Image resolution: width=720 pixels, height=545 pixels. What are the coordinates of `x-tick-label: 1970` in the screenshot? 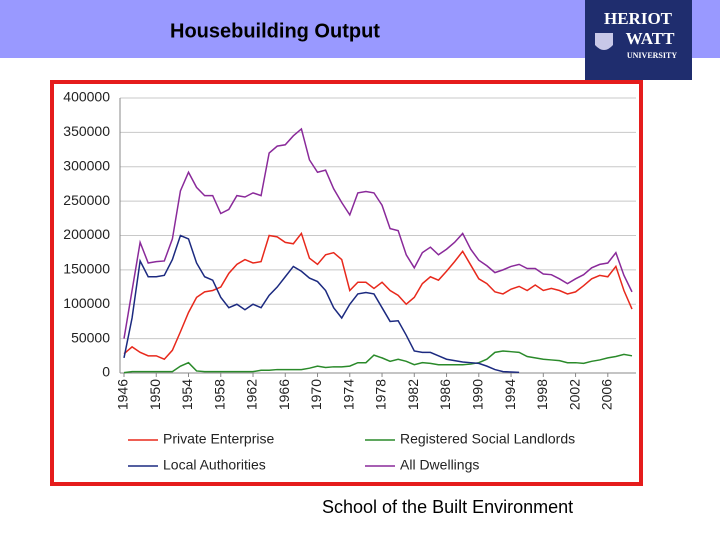 It's located at (316, 394).